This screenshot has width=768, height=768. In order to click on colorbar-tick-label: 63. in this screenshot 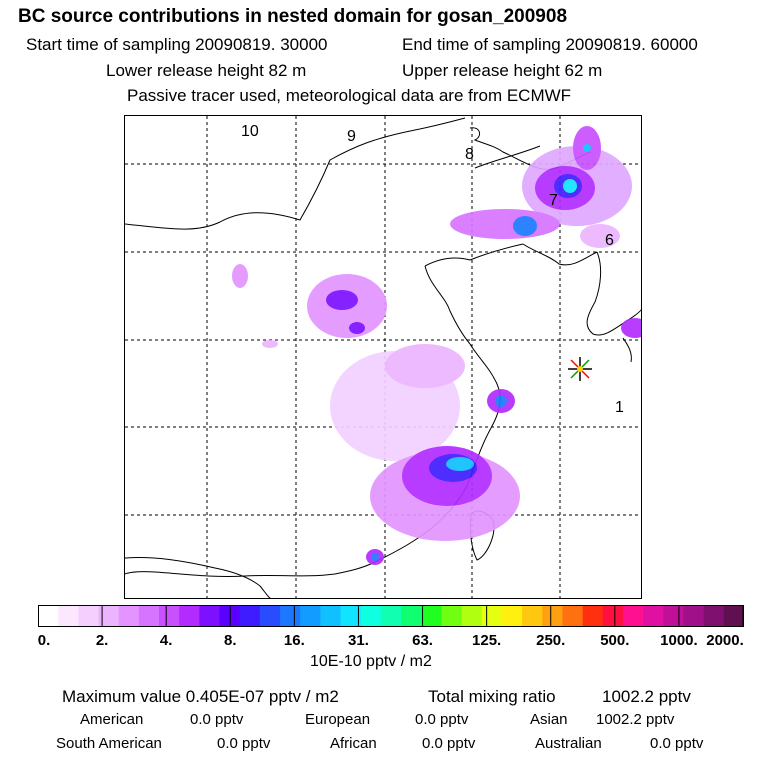, I will do `click(422, 640)`.